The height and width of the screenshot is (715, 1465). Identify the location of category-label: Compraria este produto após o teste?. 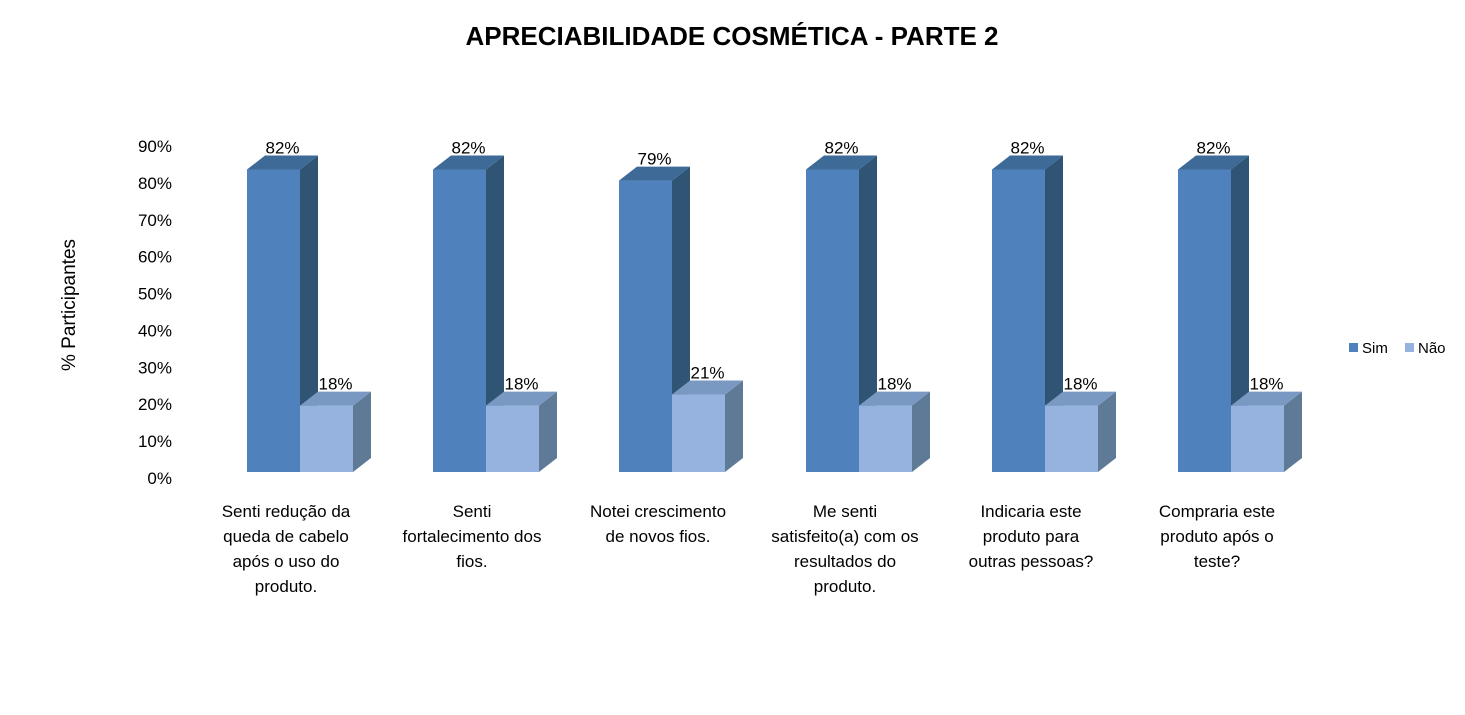
(1217, 536).